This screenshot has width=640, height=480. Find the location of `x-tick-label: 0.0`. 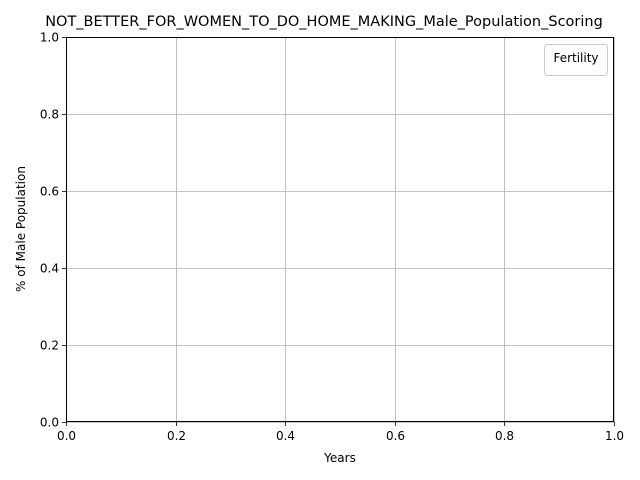

x-tick-label: 0.0 is located at coordinates (66, 436).